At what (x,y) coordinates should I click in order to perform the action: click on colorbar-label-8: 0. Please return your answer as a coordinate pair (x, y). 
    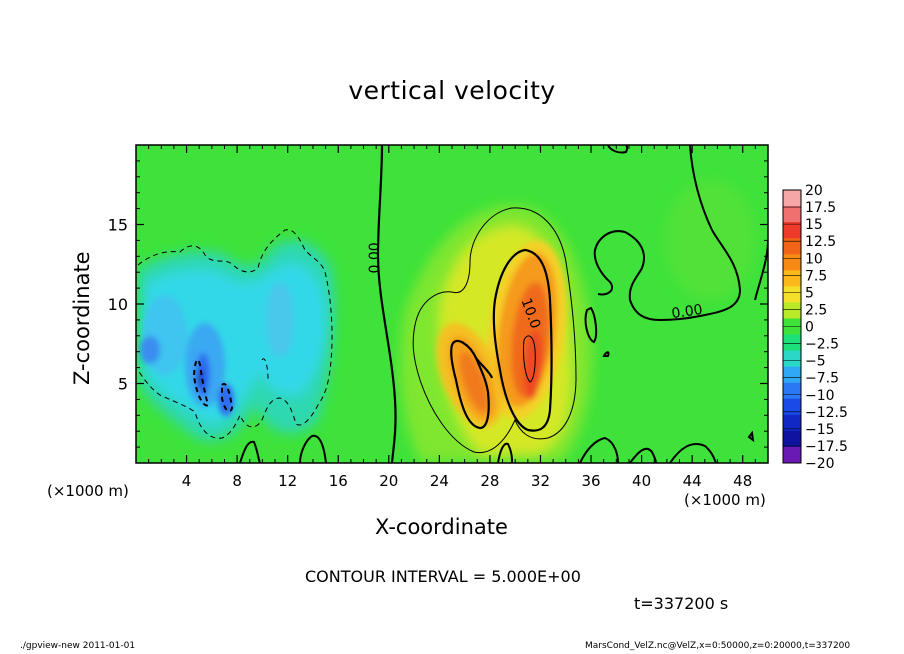
    Looking at the image, I should click on (809, 328).